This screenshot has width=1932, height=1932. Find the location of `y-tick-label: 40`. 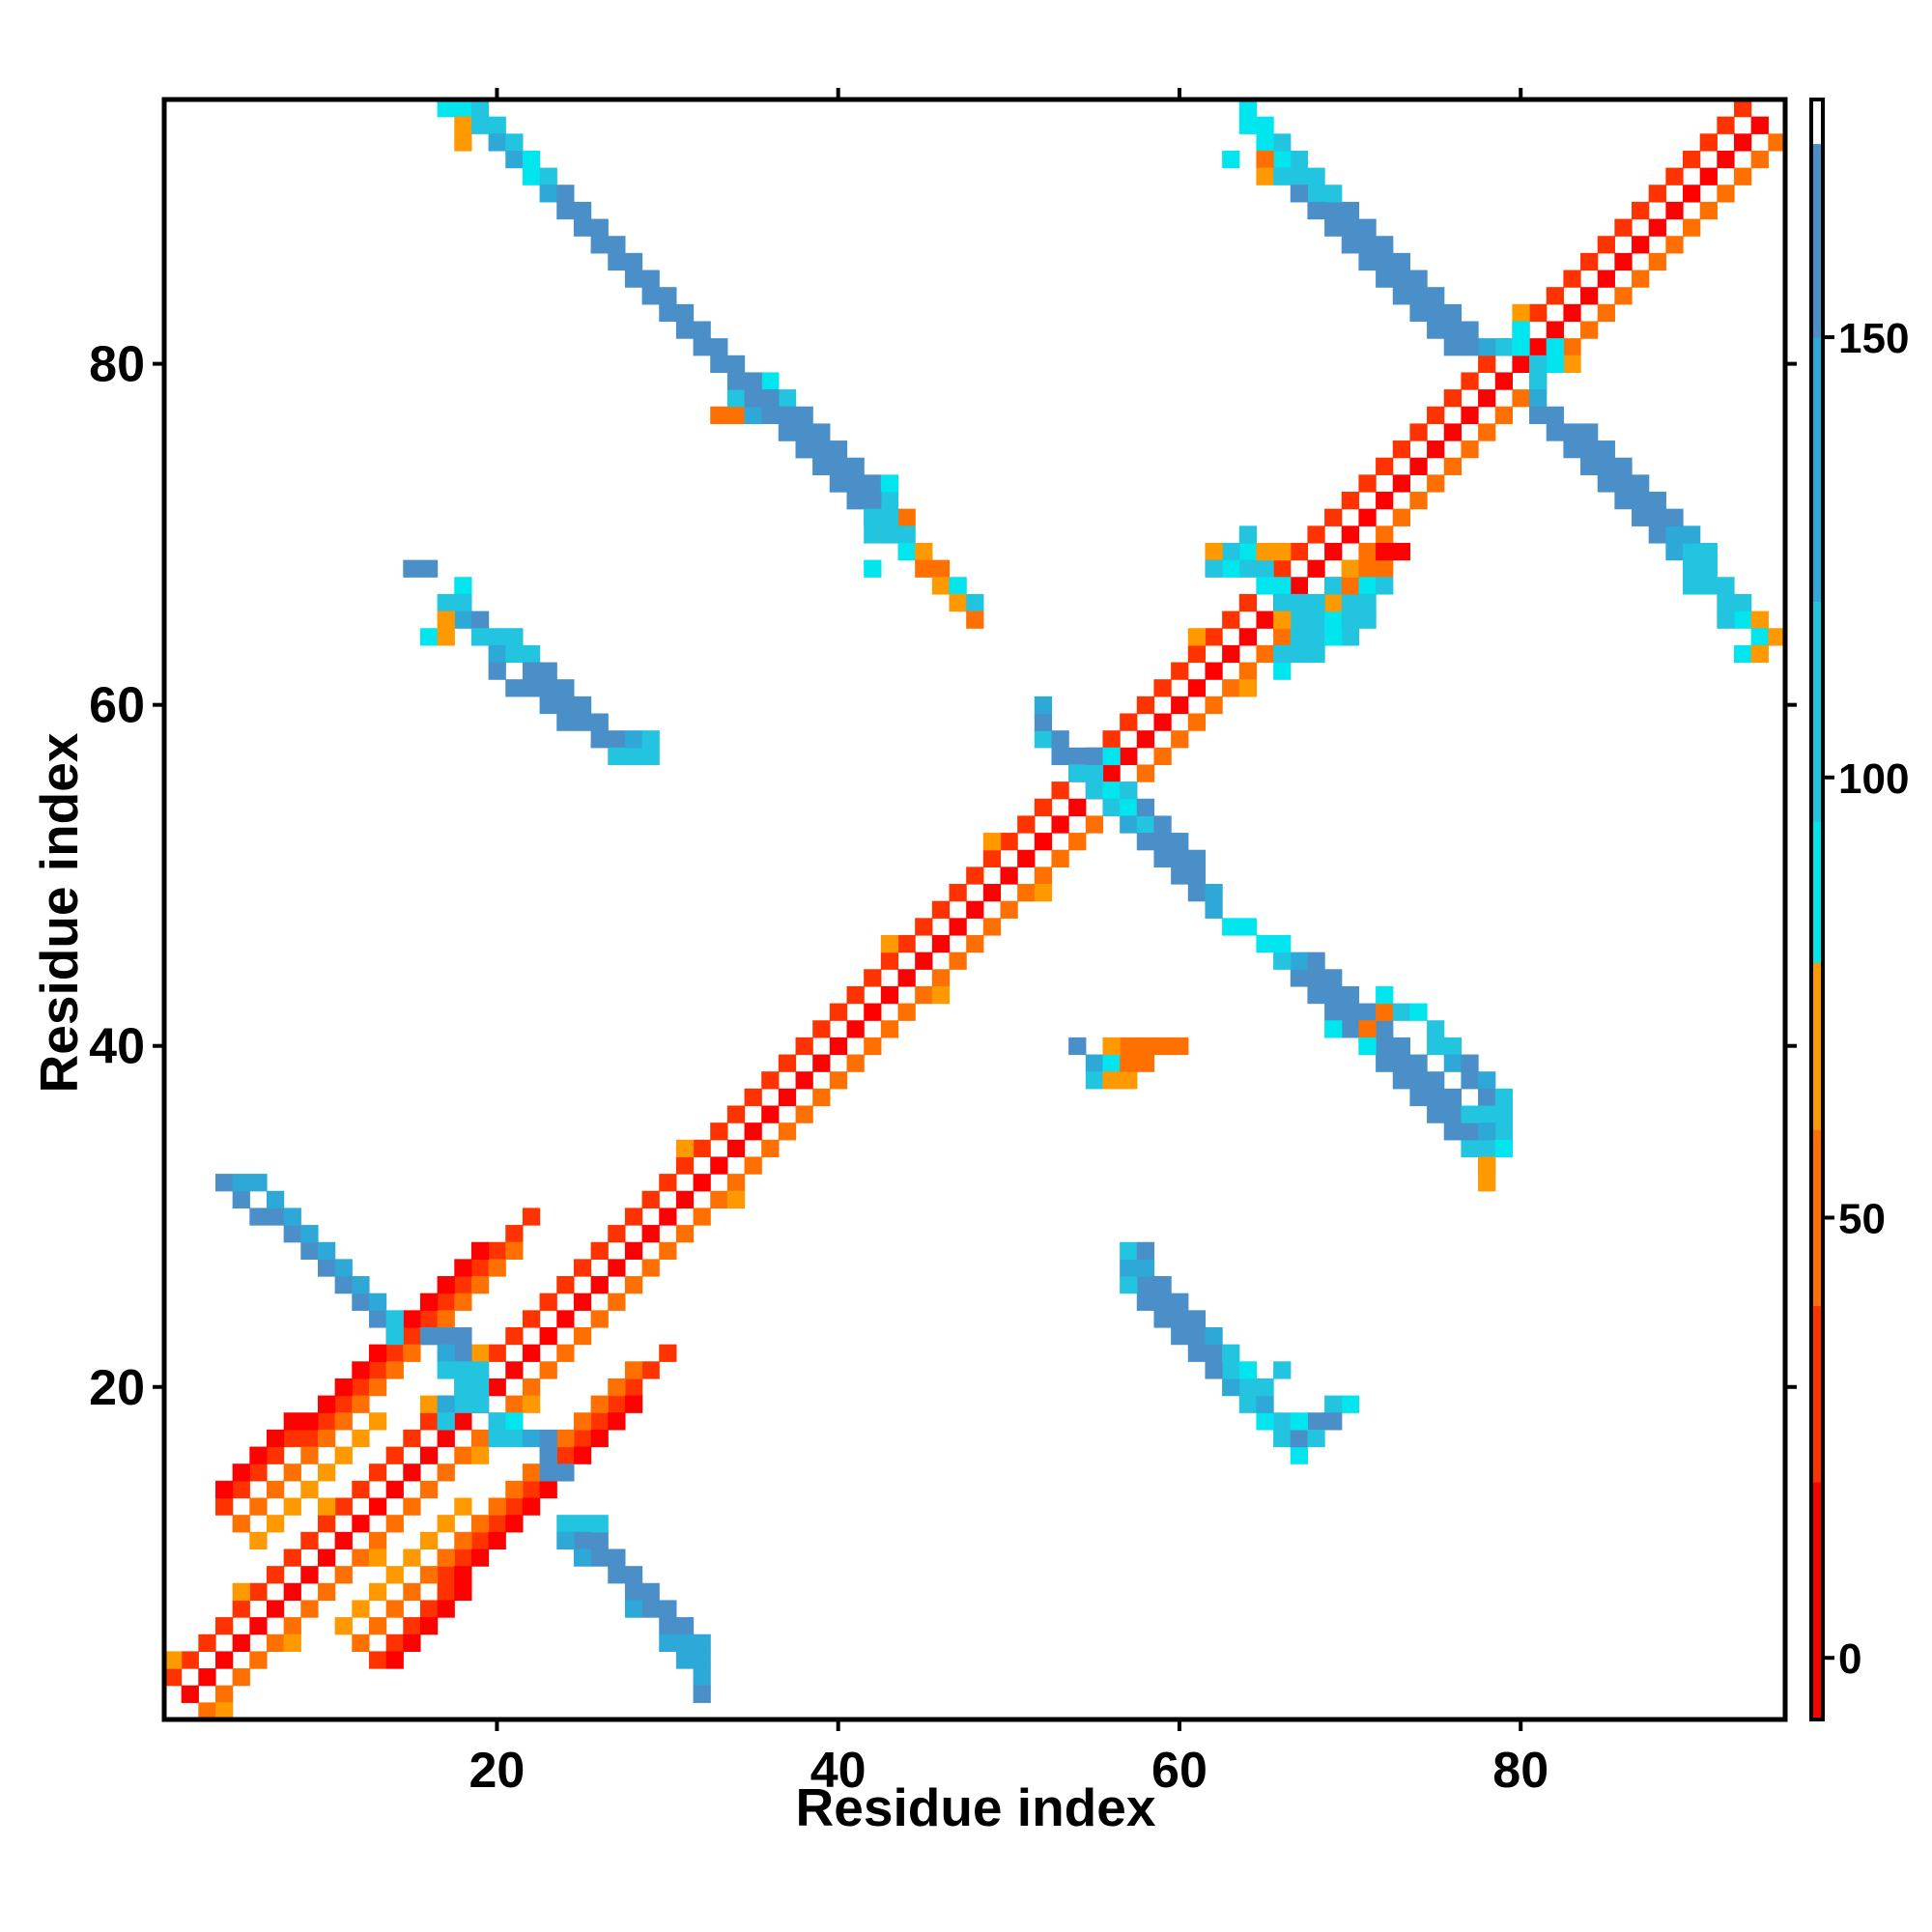

y-tick-label: 40 is located at coordinates (117, 1047).